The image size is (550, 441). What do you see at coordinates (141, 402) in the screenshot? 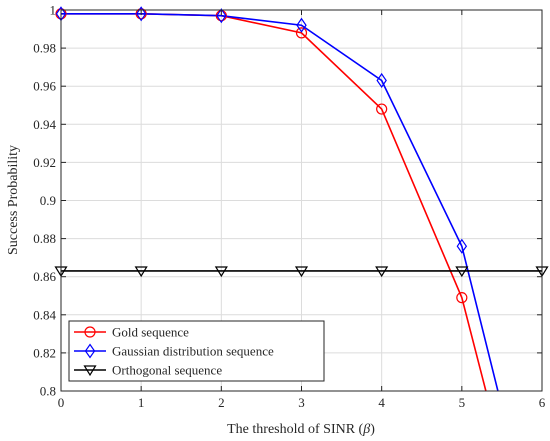
I see `x-tick-label: 1` at bounding box center [141, 402].